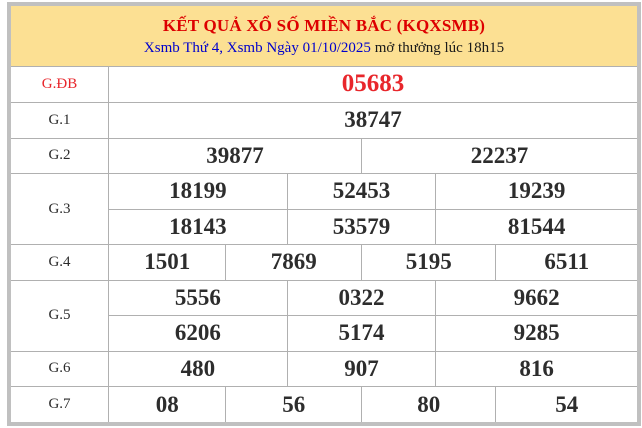 This screenshot has width=642, height=428. I want to click on prize-label: G.6, so click(60, 369).